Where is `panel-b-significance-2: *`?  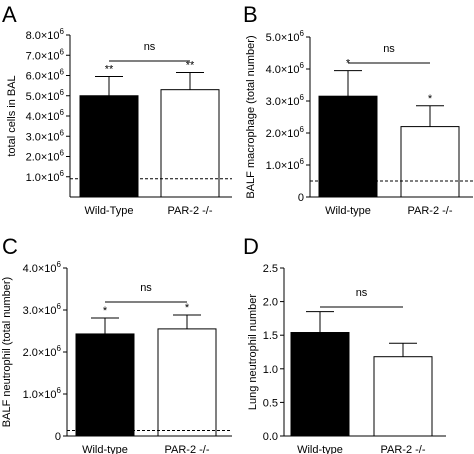 panel-b-significance-2: * is located at coordinates (430, 99).